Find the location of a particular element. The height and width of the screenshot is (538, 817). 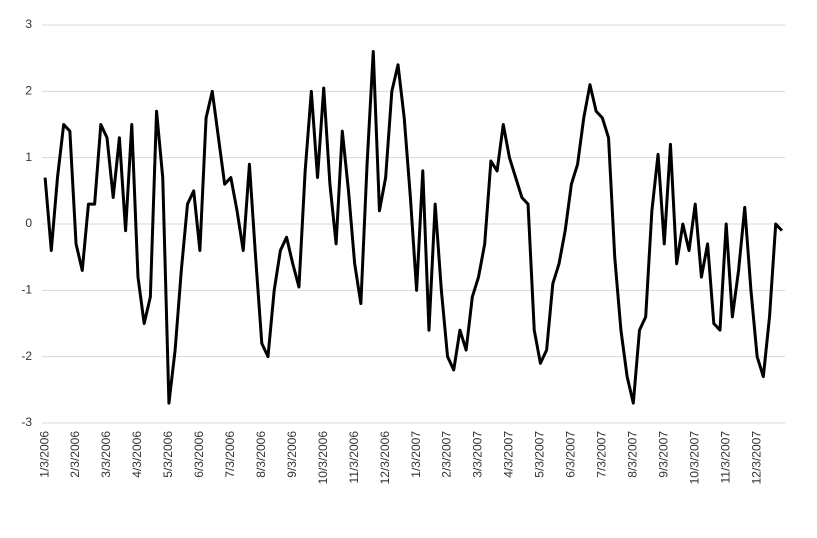

x-tick-label: 9/3/2007 is located at coordinates (663, 454).